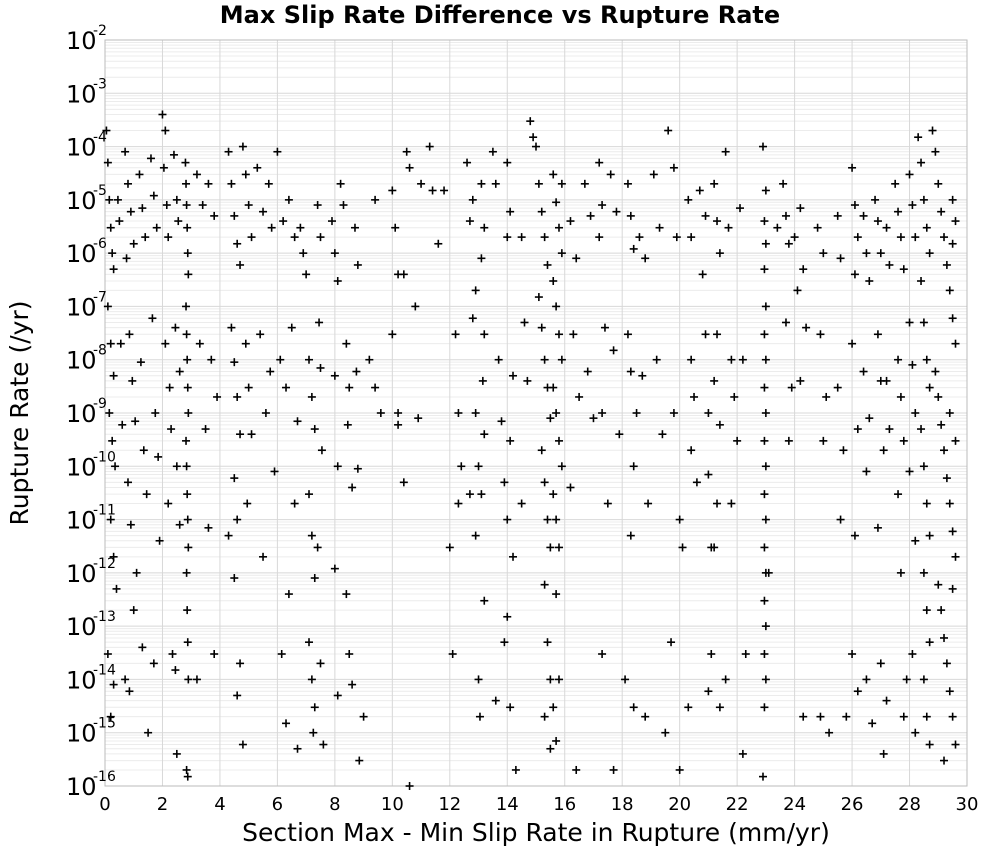  I want to click on x-tick-label: 30, so click(967, 804).